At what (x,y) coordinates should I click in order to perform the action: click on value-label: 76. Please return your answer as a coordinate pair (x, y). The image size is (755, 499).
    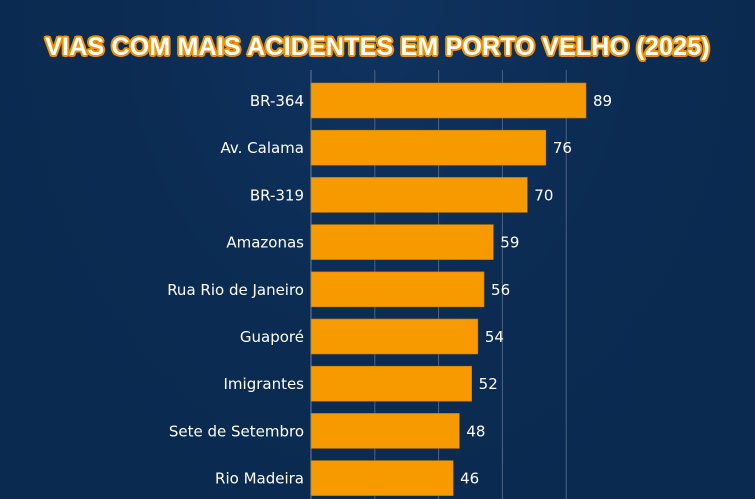
    Looking at the image, I should click on (562, 148).